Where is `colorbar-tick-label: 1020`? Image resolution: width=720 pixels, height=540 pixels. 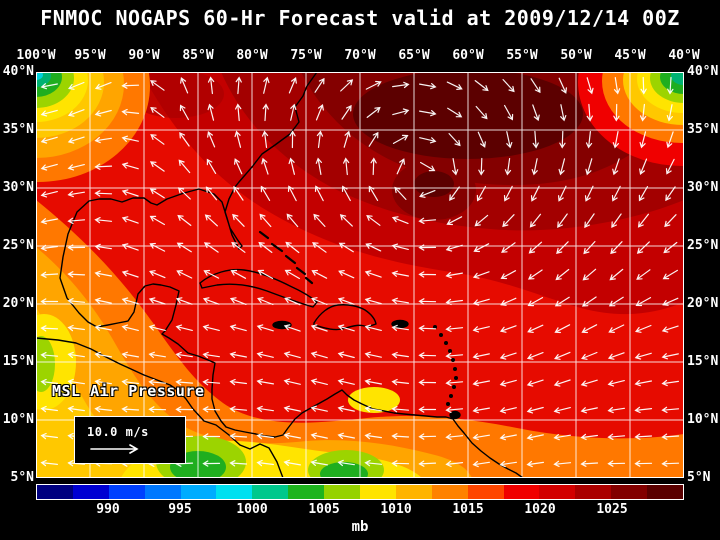
colorbar-tick-label: 1020 is located at coordinates (540, 509).